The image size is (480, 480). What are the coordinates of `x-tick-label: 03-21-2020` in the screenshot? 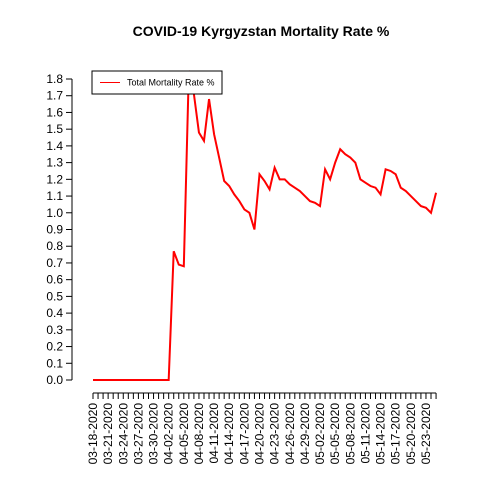 It's located at (108, 434).